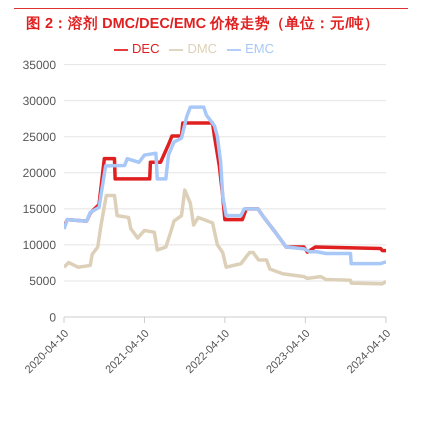 The width and height of the screenshot is (422, 434). I want to click on y-tick-label: 20000, so click(39, 173).